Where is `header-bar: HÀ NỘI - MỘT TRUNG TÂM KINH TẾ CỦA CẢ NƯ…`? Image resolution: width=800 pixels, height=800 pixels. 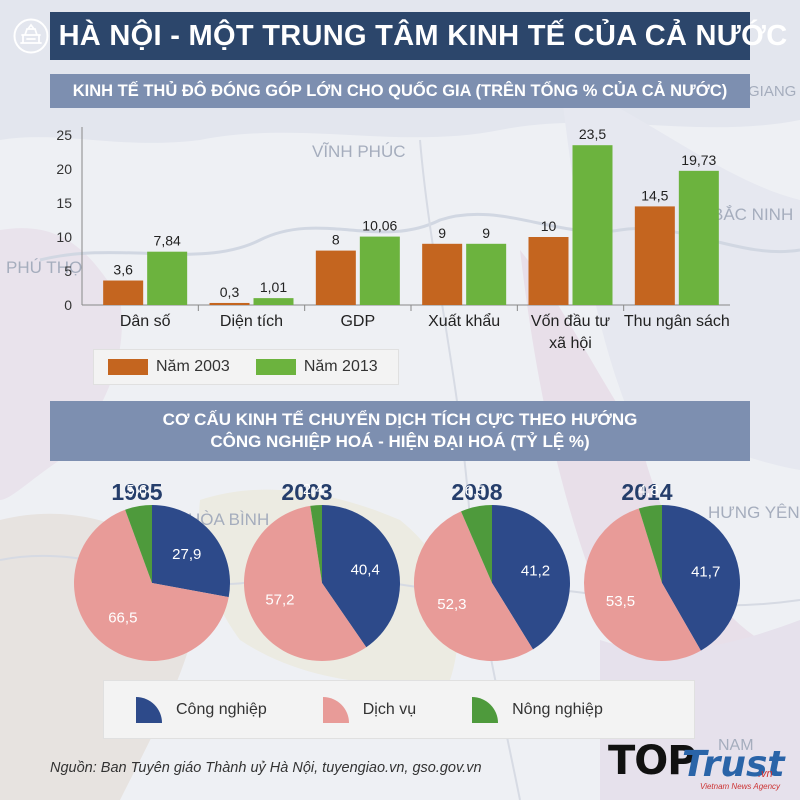
header-bar: HÀ NỘI - MỘT TRUNG TÂM KINH TẾ CỦA CẢ NƯ… is located at coordinates (400, 36).